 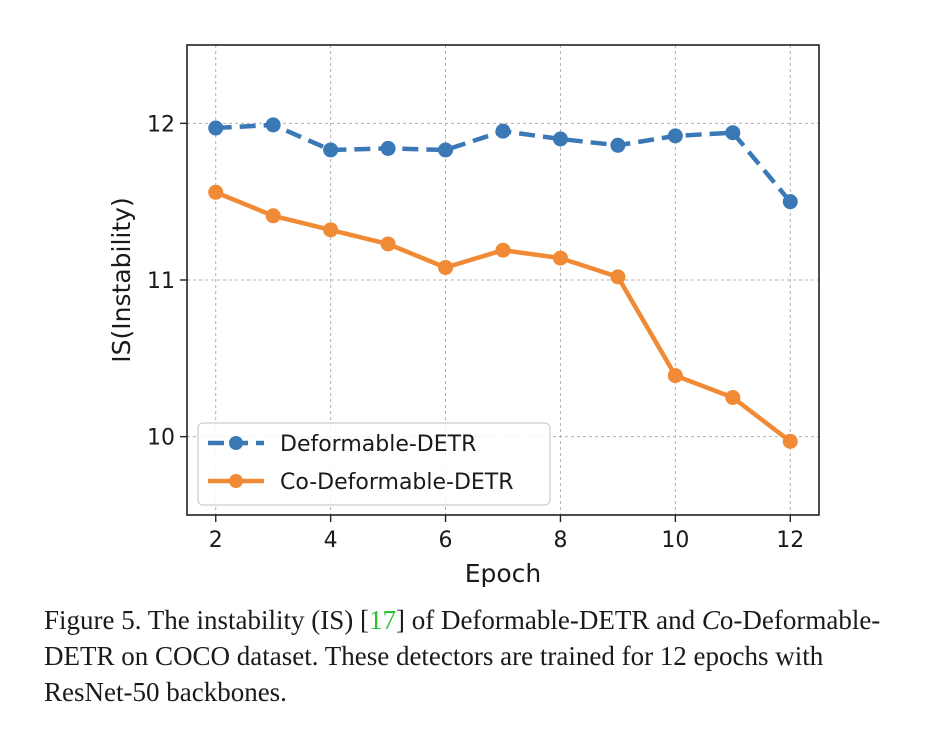 I want to click on legend-box, so click(x=374, y=464).